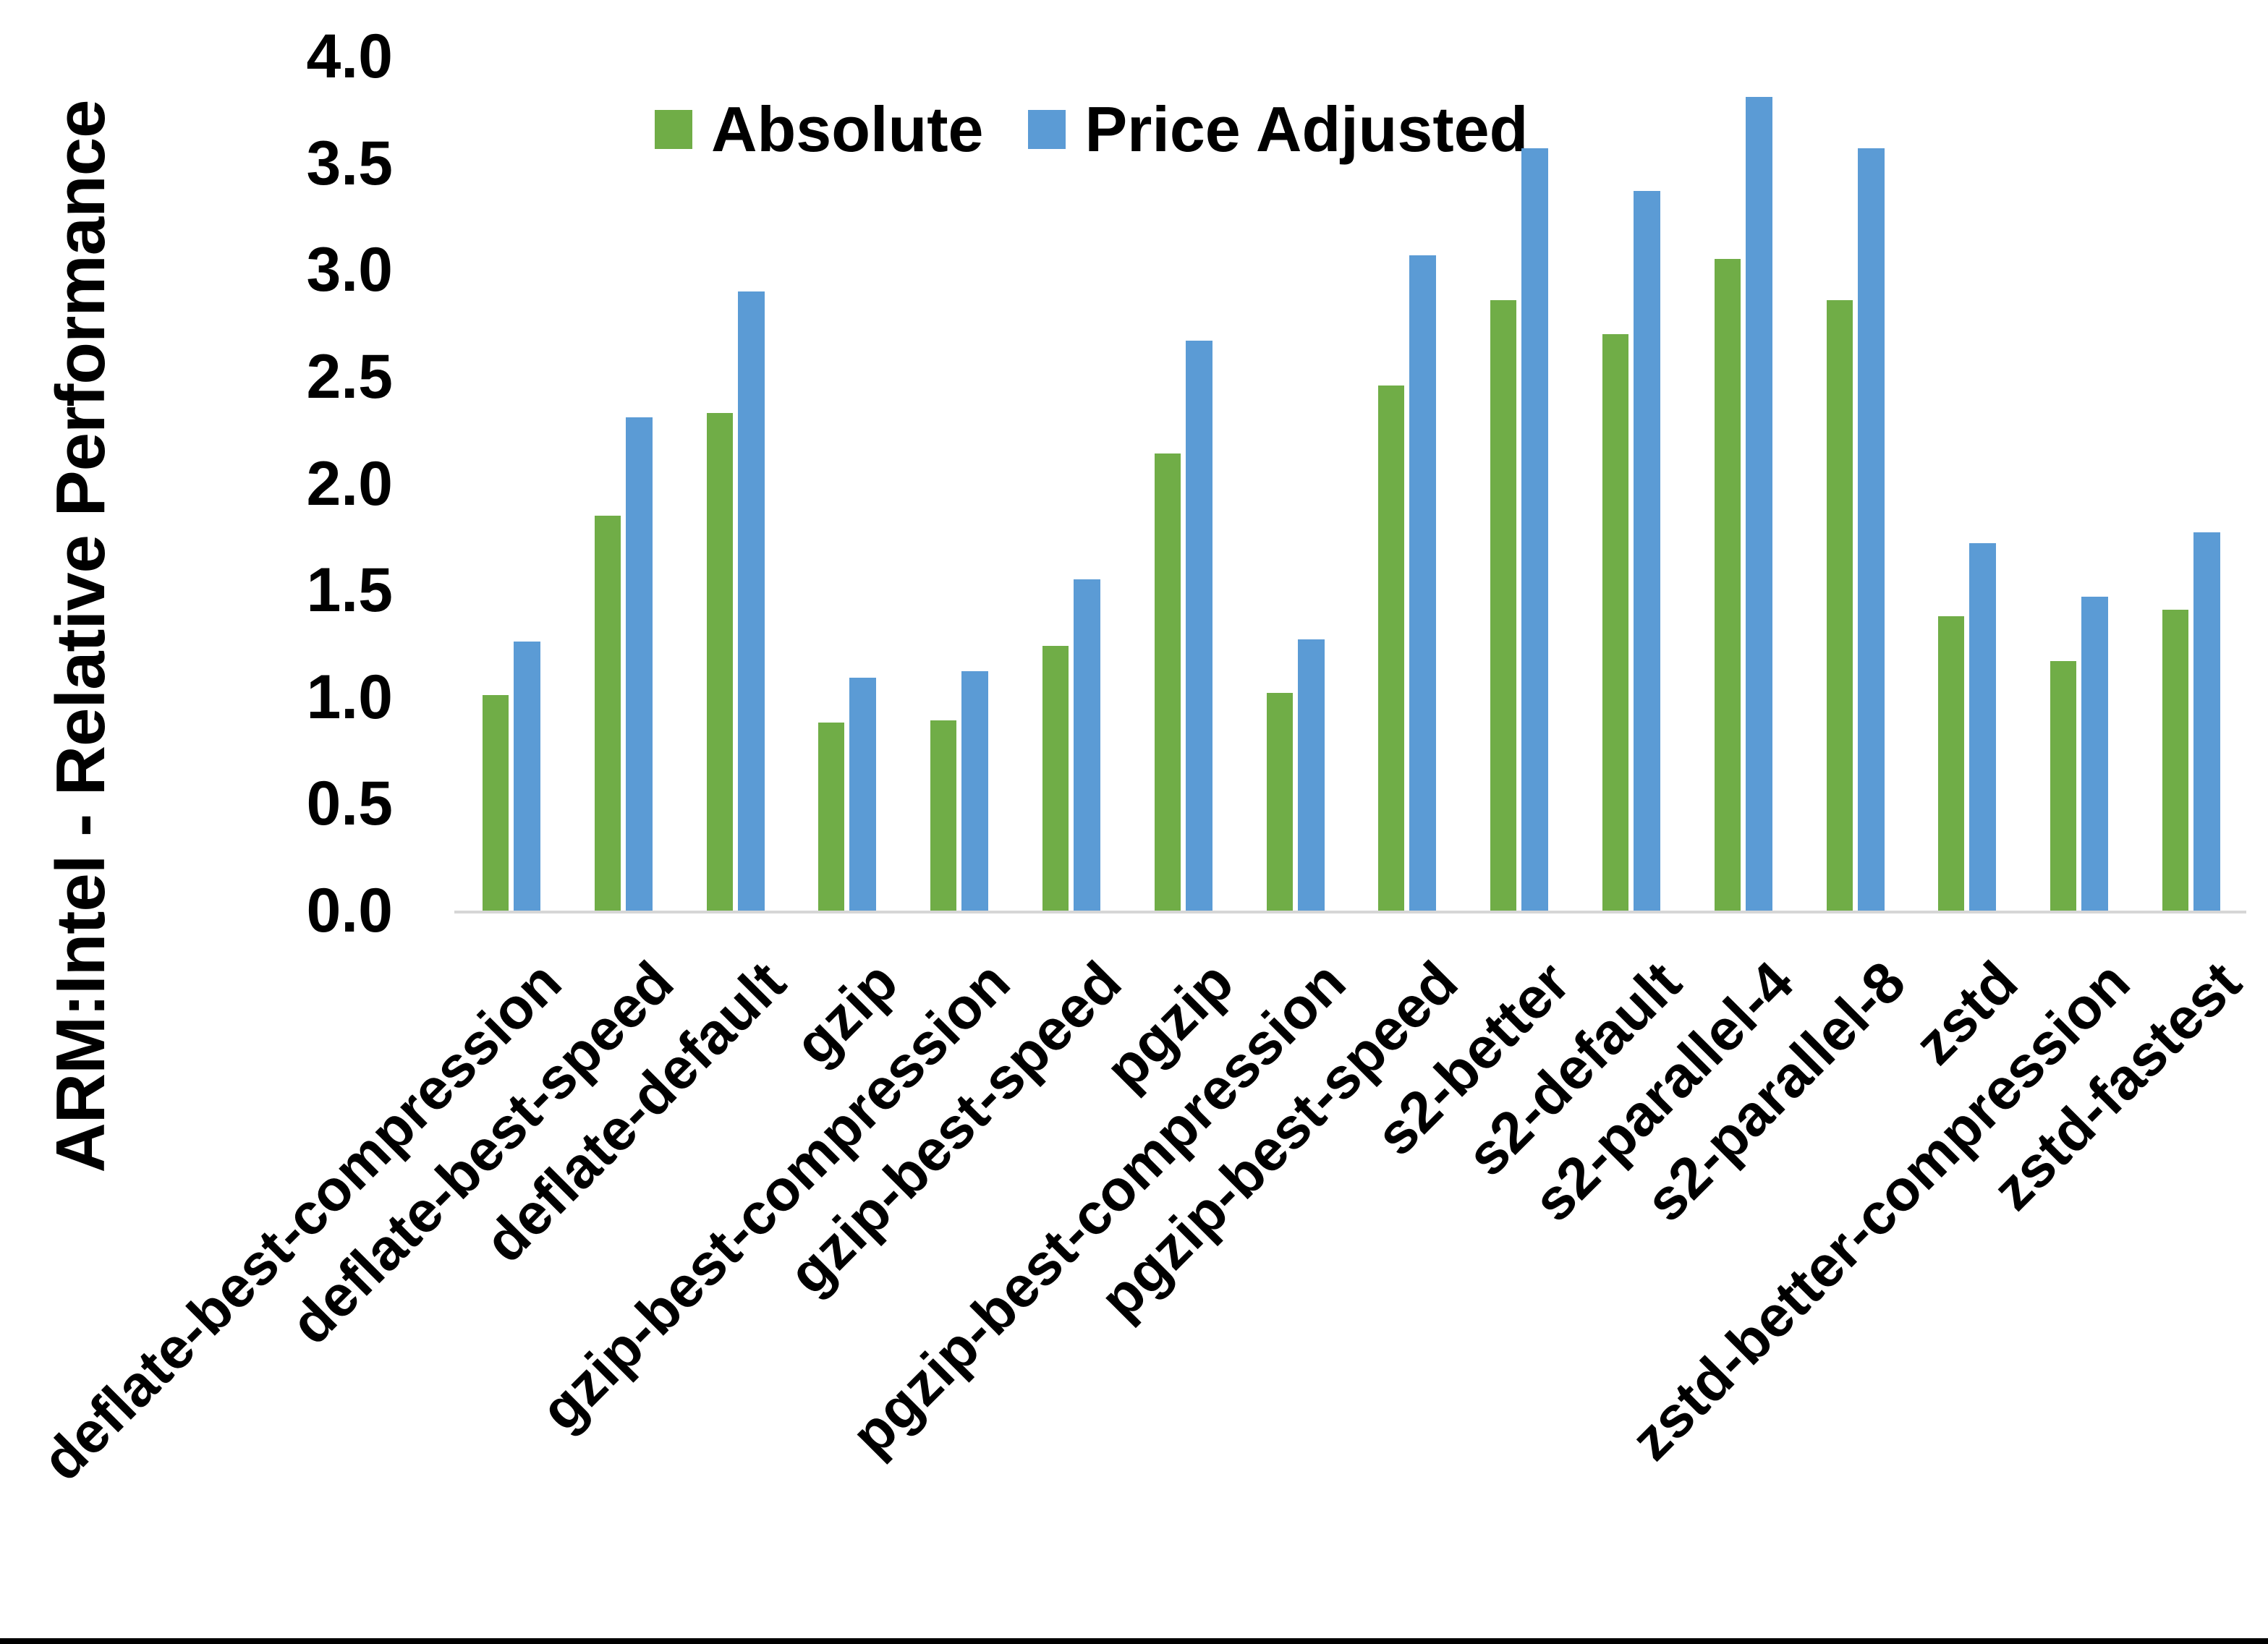  I want to click on bar-group-gzip-best-speed, so click(1070, 483).